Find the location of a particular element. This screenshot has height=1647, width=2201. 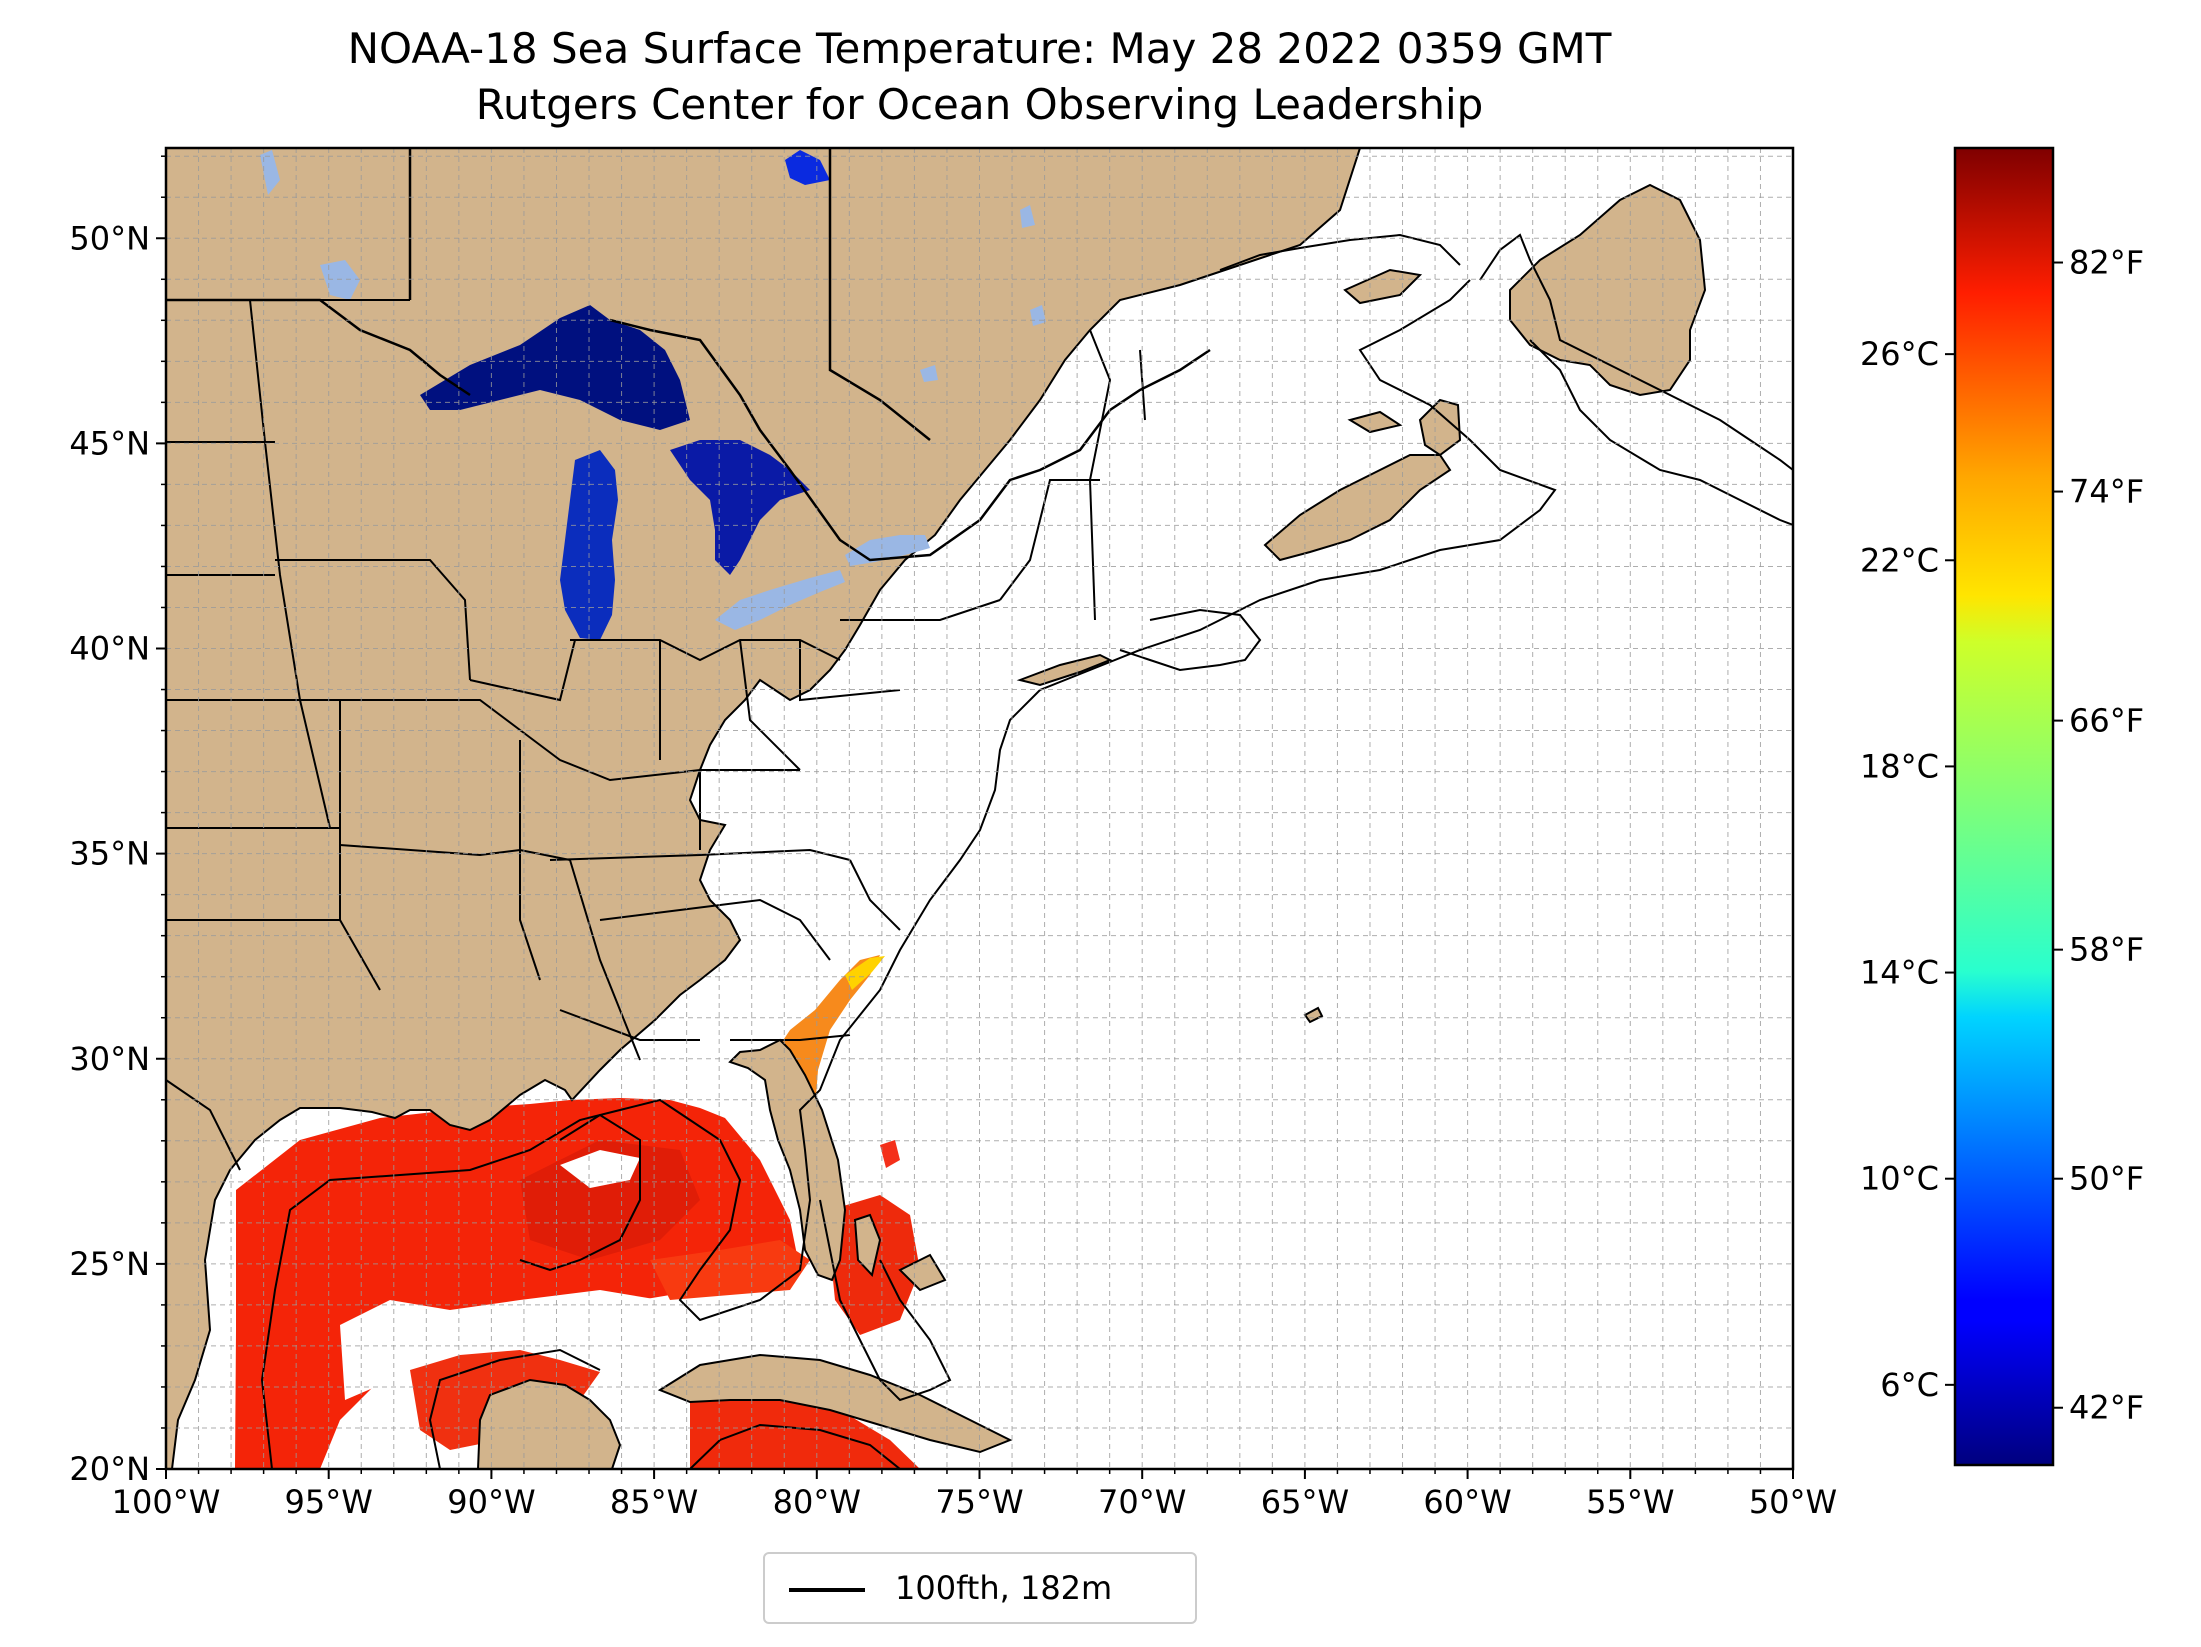

nova-scotia is located at coordinates (1357, 508).